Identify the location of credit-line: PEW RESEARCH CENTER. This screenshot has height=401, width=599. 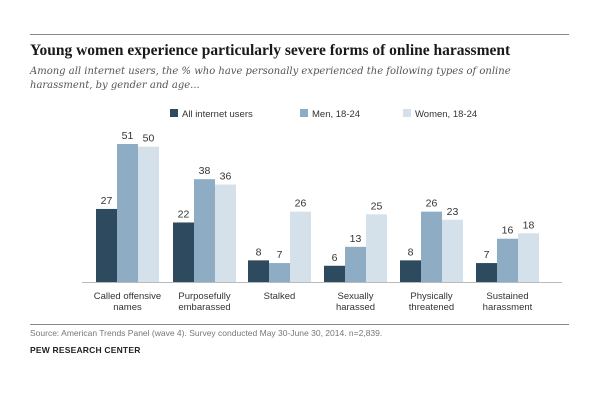
(85, 350).